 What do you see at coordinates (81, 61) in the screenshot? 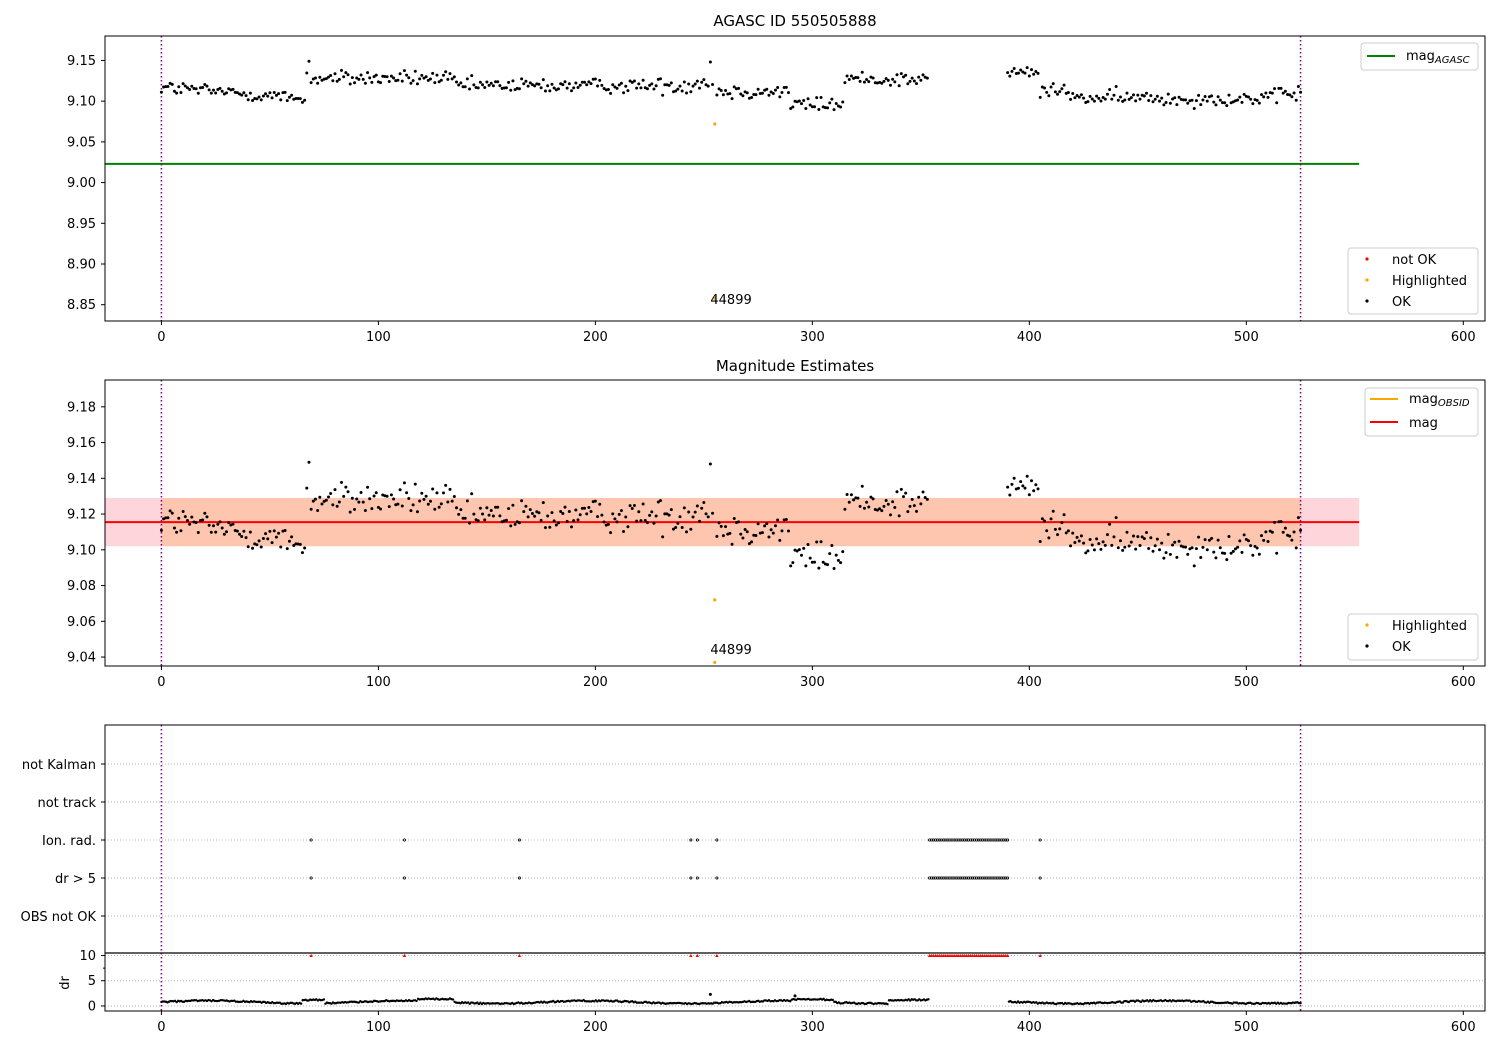
I see `panel1-ytick-label: 9.15` at bounding box center [81, 61].